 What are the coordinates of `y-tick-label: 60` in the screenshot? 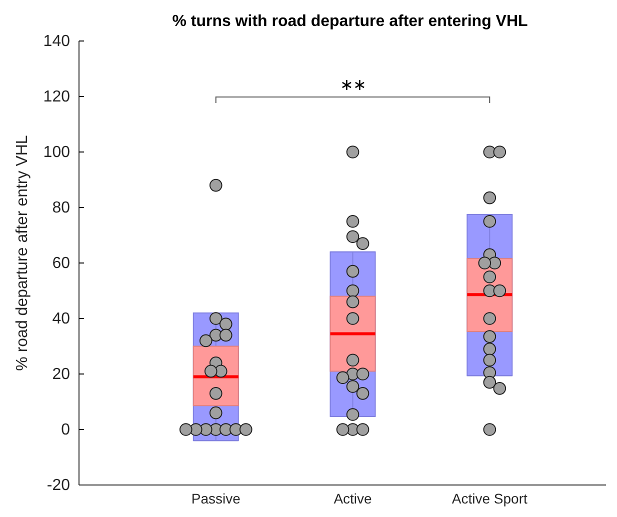 It's located at (61, 263).